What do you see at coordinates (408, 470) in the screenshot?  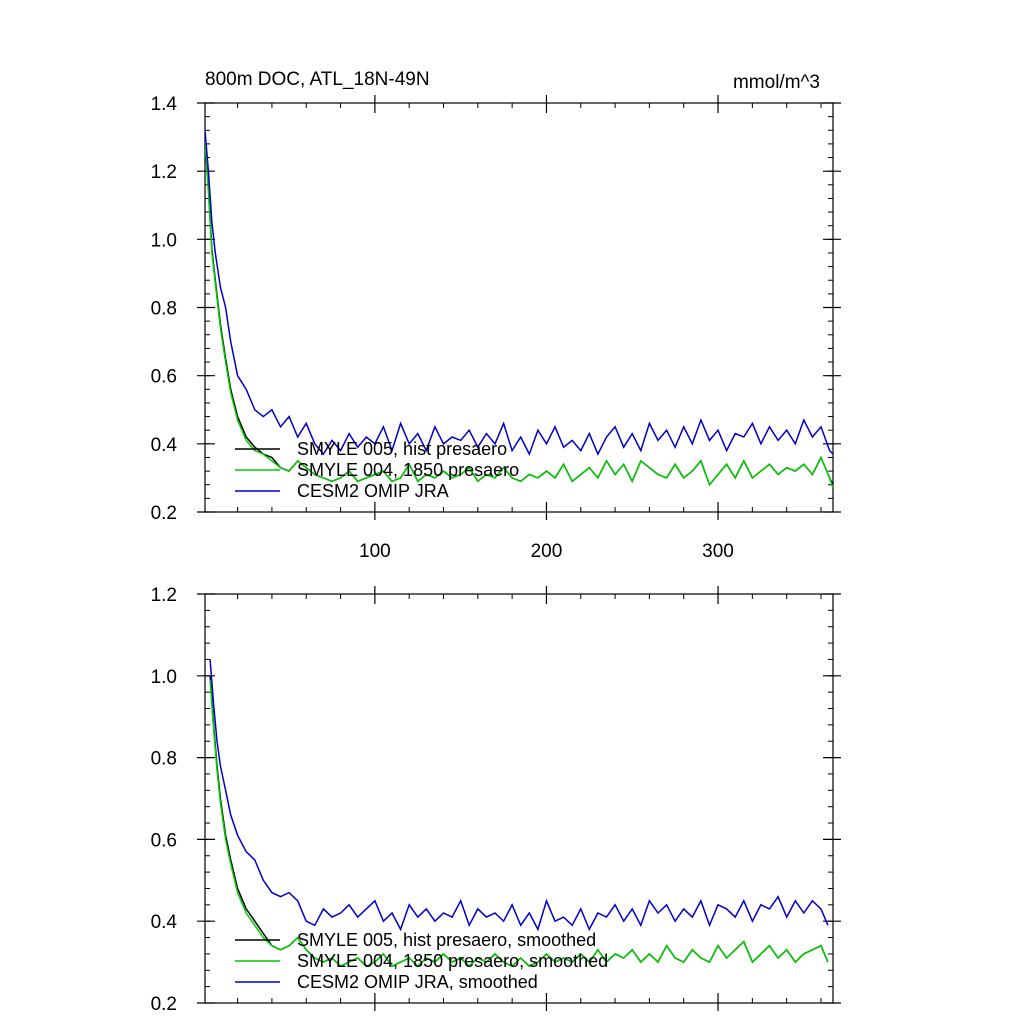 I see `legend-label: SMYLE 004, 1850 presaero` at bounding box center [408, 470].